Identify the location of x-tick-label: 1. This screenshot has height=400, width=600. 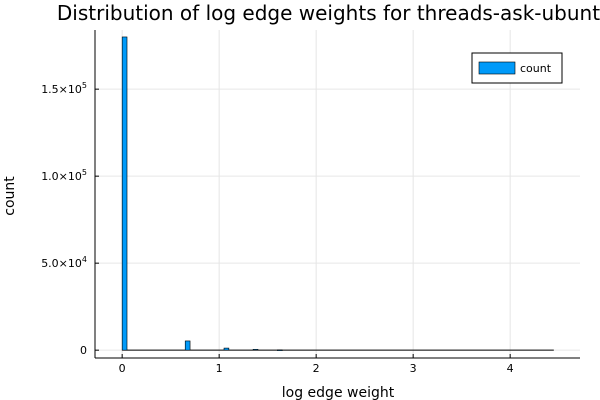
(219, 368).